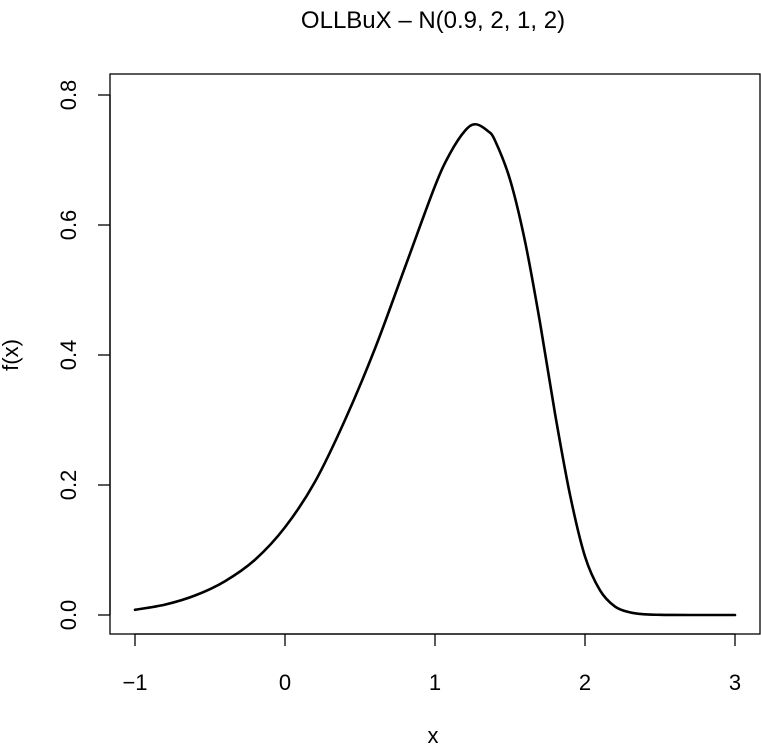 The image size is (761, 746). Describe the element at coordinates (433, 20) in the screenshot. I see `chart-title: OLLBuX – N(0.9, 2, 1, 2)` at that location.